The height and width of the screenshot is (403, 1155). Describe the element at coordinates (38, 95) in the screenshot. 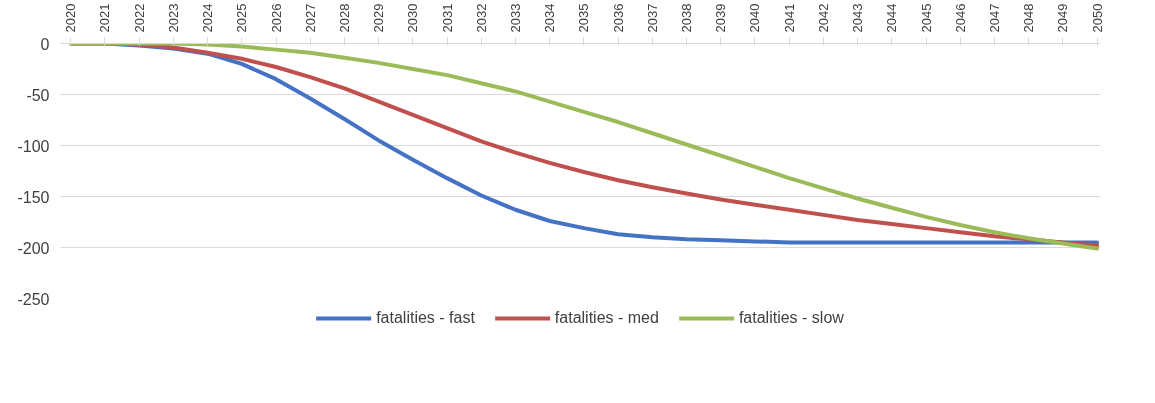

I see `y-tick-label: -50` at that location.